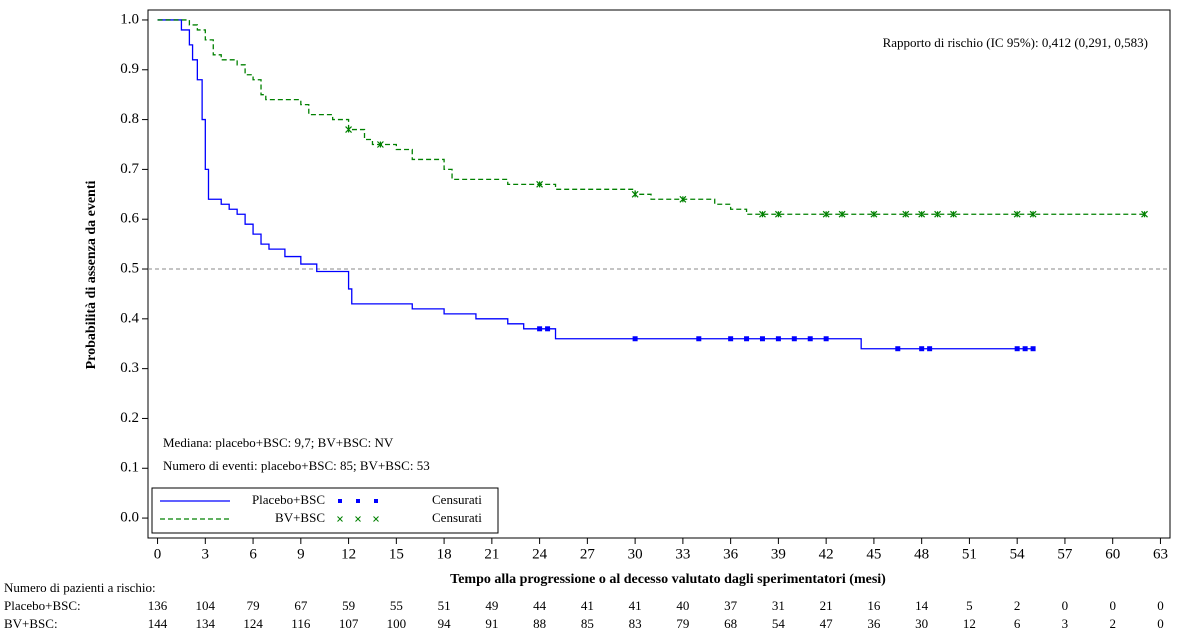 This screenshot has width=1179, height=639. What do you see at coordinates (540, 605) in the screenshot?
I see `at-risk-count: 44` at bounding box center [540, 605].